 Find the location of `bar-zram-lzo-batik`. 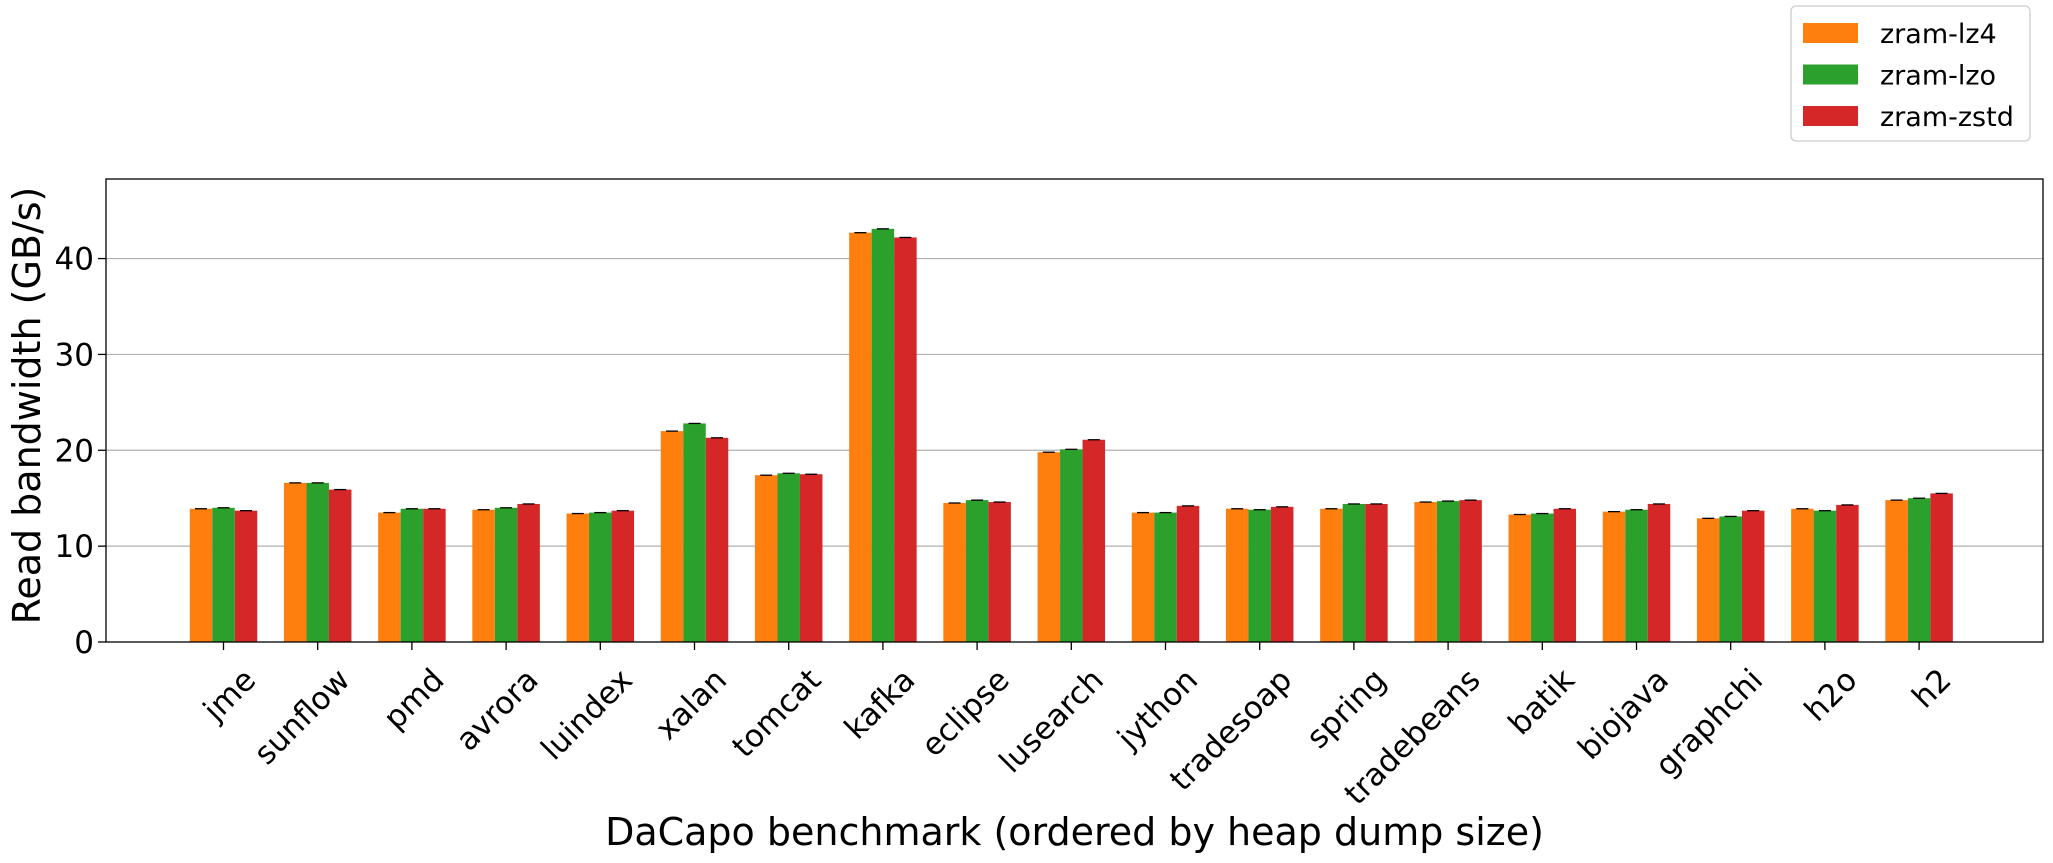

bar-zram-lzo-batik is located at coordinates (1542, 577).